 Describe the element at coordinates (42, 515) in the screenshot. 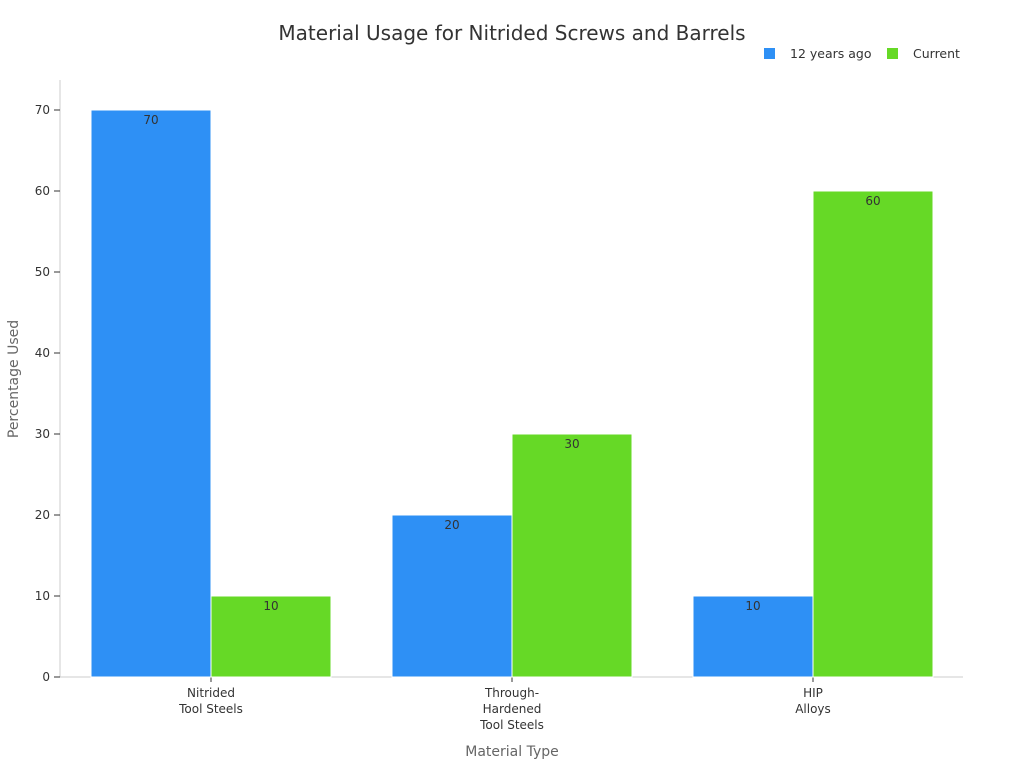

I see `y-tick-label: 20` at that location.